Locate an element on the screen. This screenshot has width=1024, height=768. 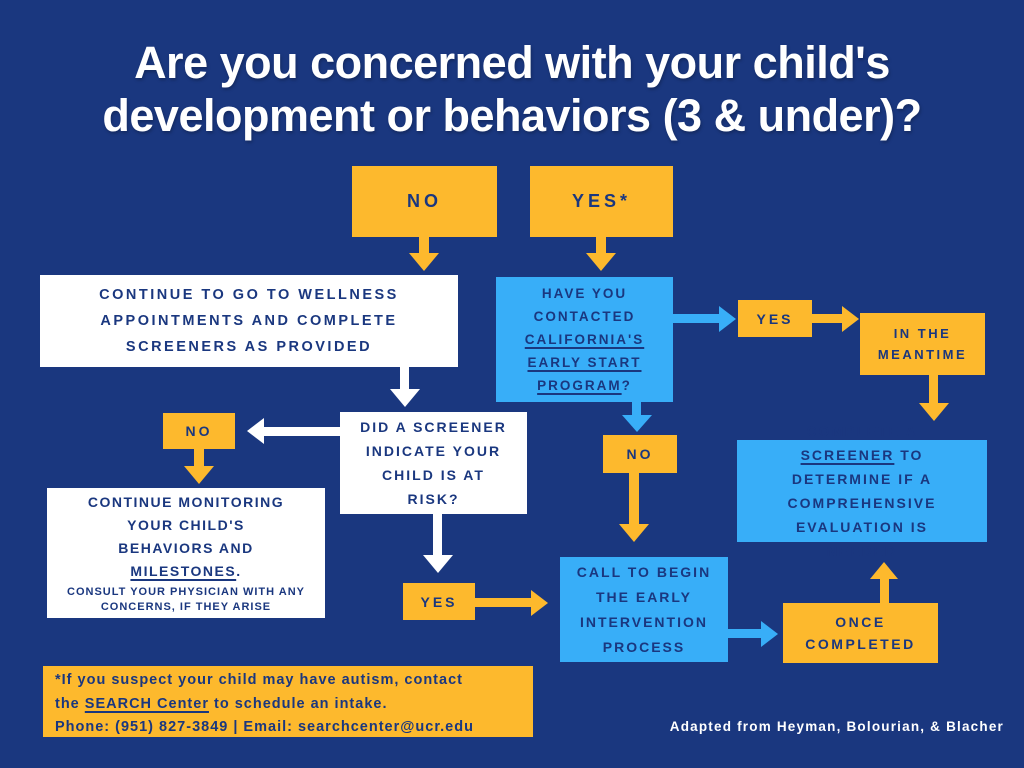
node-yes-bottom-label: YES is located at coordinates (439, 601).